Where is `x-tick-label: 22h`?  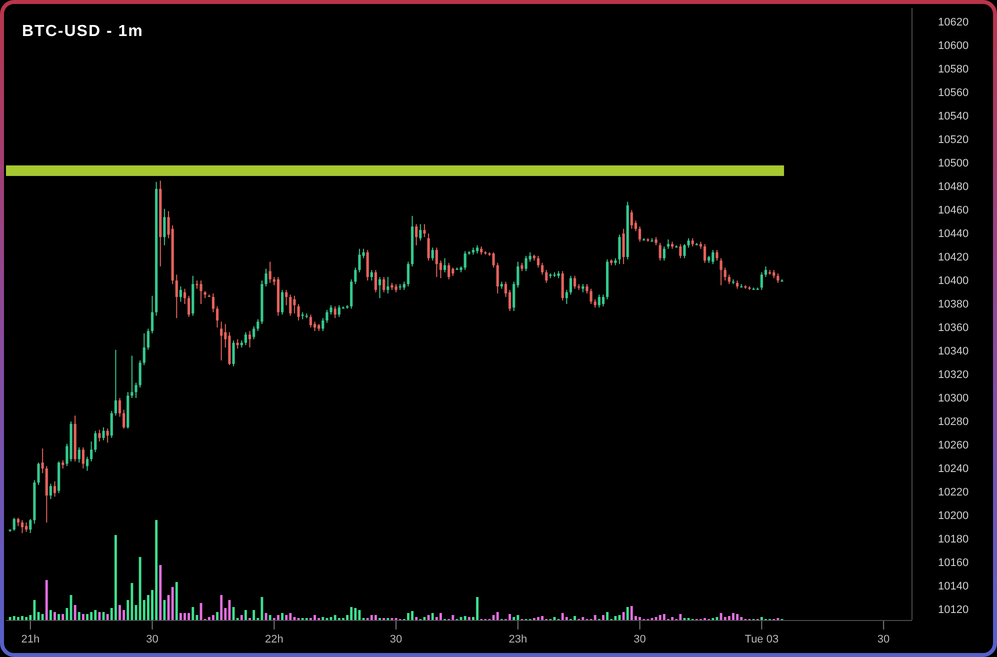
x-tick-label: 22h is located at coordinates (274, 639).